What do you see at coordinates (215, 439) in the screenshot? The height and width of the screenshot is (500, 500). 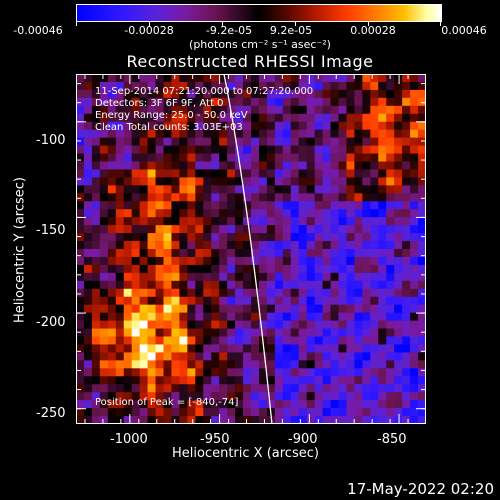 I see `x-tick-label: -950` at bounding box center [215, 439].